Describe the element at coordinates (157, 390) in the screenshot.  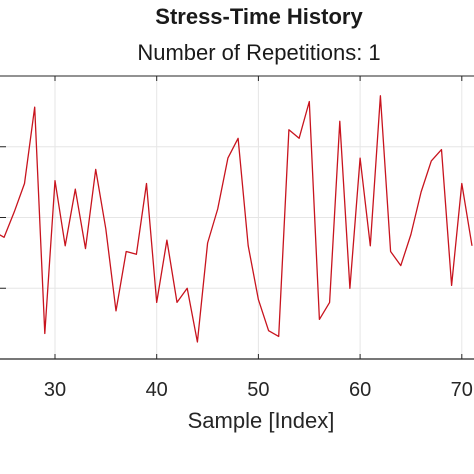
I see `x-tick-label: 40` at that location.